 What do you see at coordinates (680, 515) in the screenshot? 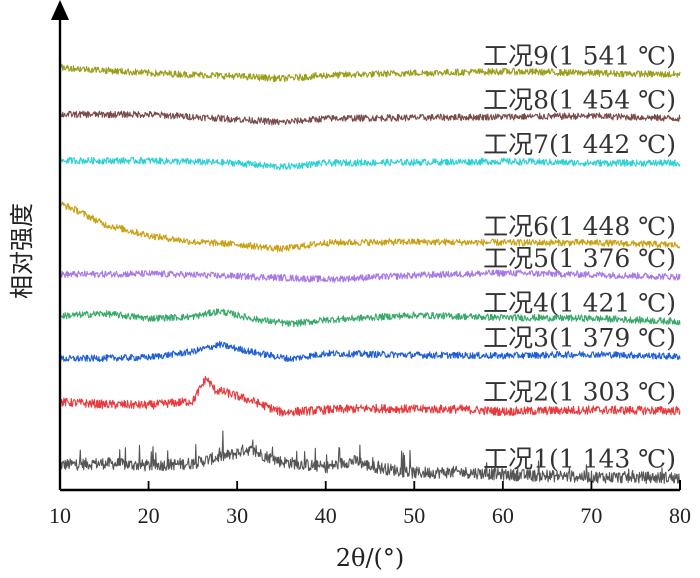
I see `x-tick-label-80: 80` at bounding box center [680, 515].